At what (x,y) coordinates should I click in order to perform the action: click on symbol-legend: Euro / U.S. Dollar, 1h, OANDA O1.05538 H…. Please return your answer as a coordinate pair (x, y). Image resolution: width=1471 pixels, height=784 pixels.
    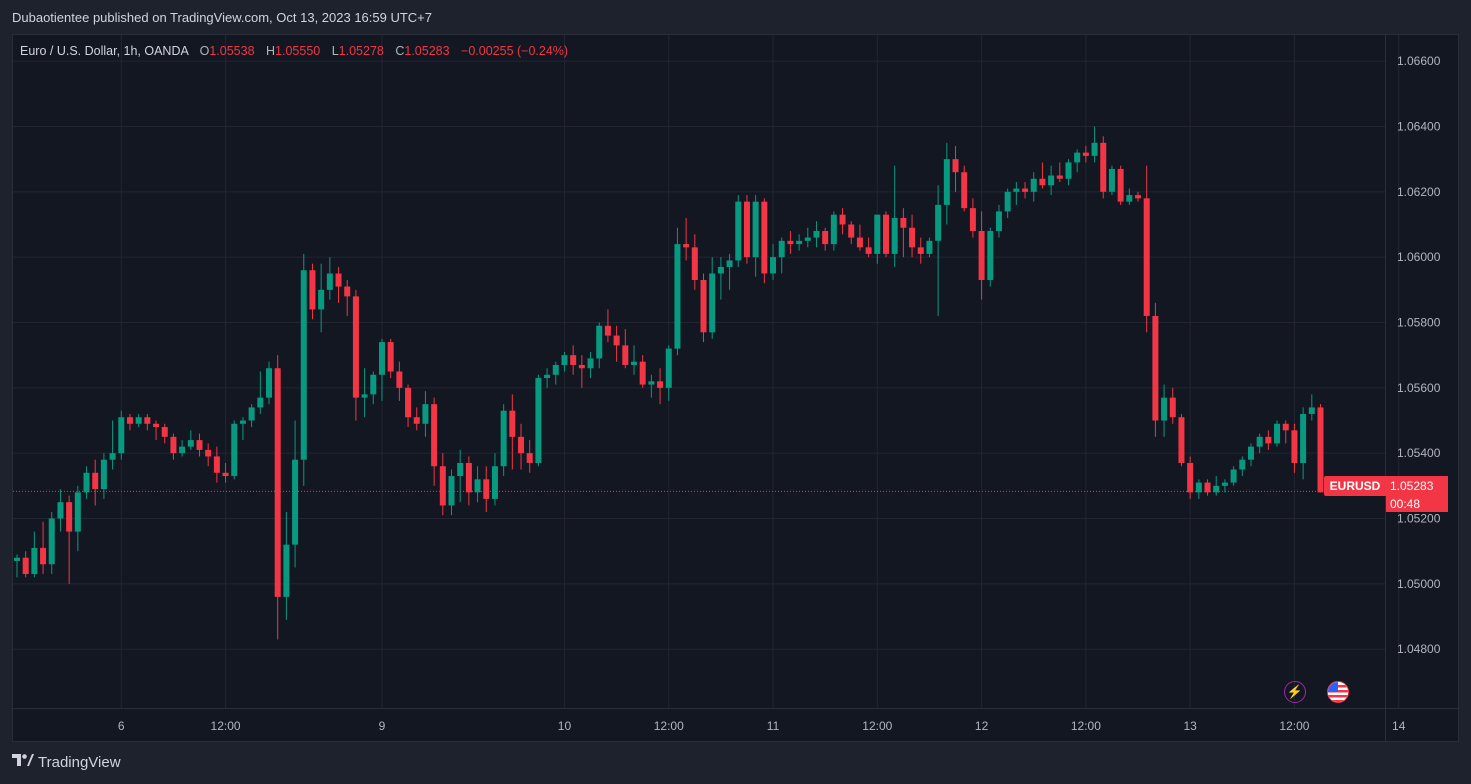
    Looking at the image, I should click on (294, 51).